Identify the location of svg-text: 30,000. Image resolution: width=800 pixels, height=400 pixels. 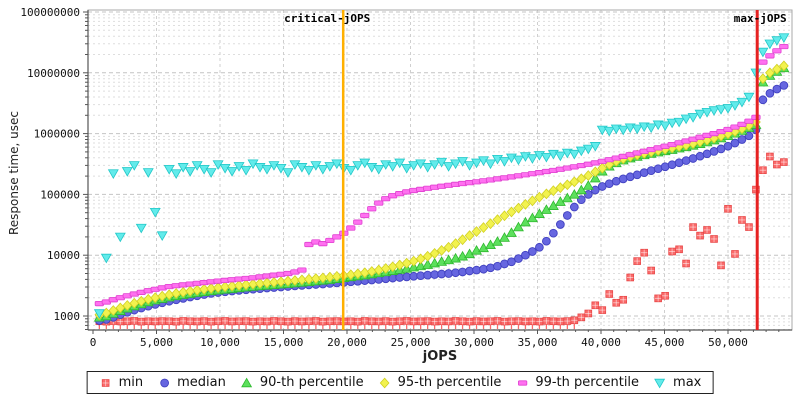
(474, 342).